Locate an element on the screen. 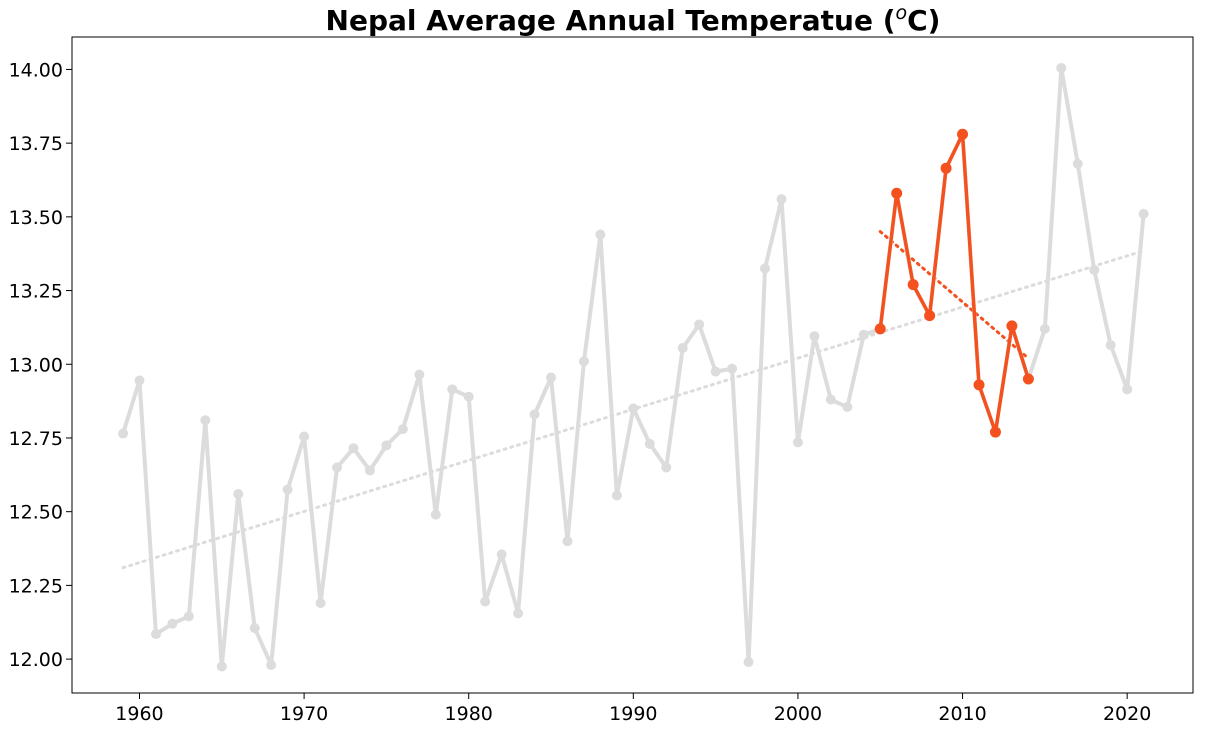  chart-title-superscript: o is located at coordinates (901, 13).